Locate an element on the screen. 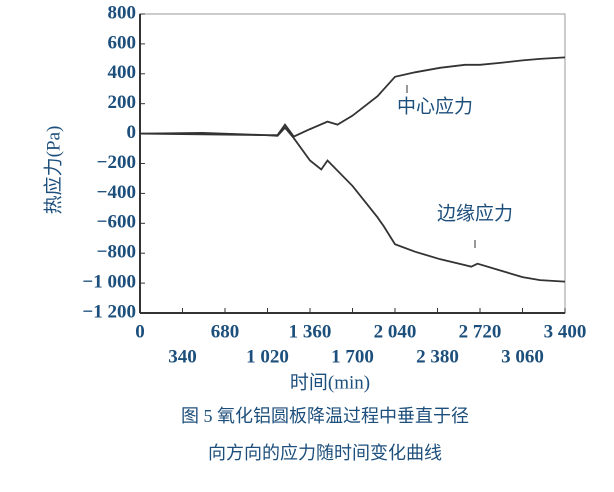 This screenshot has height=492, width=614. x-tick-label: 2 380 is located at coordinates (437, 356).